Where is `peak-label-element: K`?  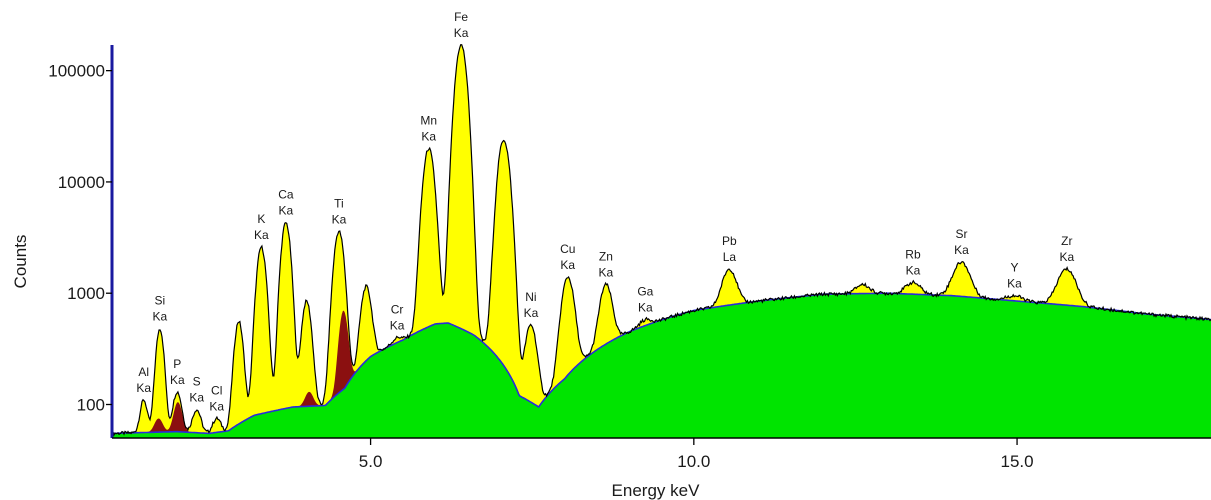 peak-label-element: K is located at coordinates (261, 219).